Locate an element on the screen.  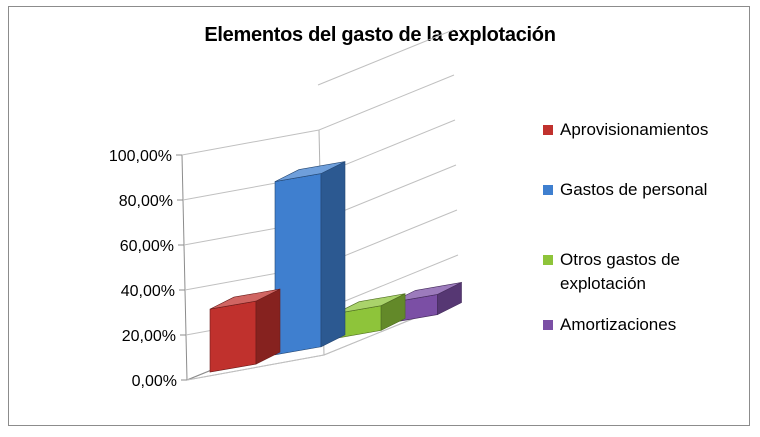
legend-item: Aprovisionamientos is located at coordinates (636, 130).